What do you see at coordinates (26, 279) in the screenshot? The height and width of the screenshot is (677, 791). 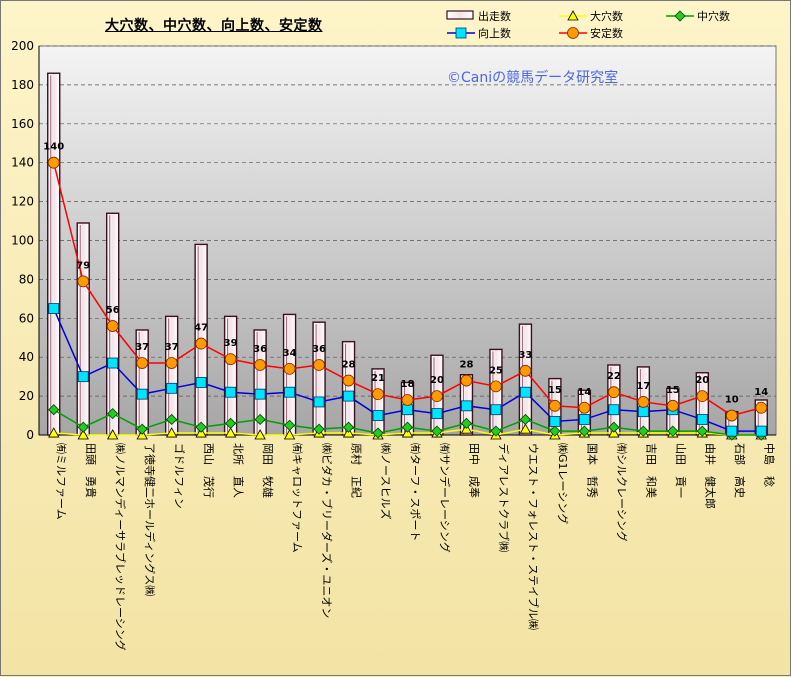 I see `y-tick-label: 80` at bounding box center [26, 279].